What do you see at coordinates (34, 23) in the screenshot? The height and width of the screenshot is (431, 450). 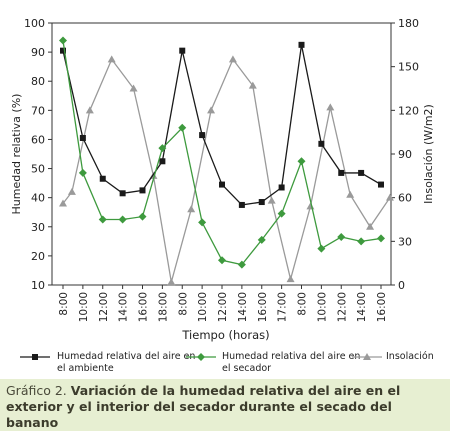 I see `y-tick-label: 100` at bounding box center [34, 23].